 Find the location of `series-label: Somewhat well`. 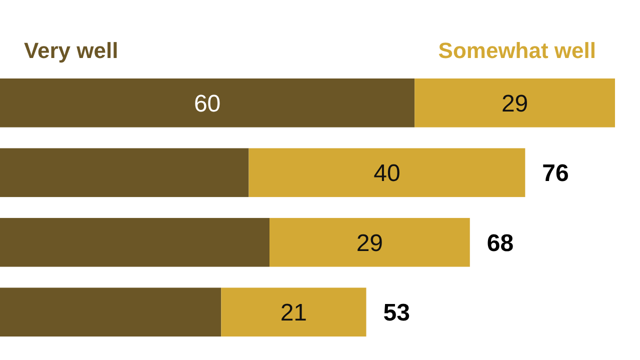

series-label: Somewhat well is located at coordinates (517, 50).